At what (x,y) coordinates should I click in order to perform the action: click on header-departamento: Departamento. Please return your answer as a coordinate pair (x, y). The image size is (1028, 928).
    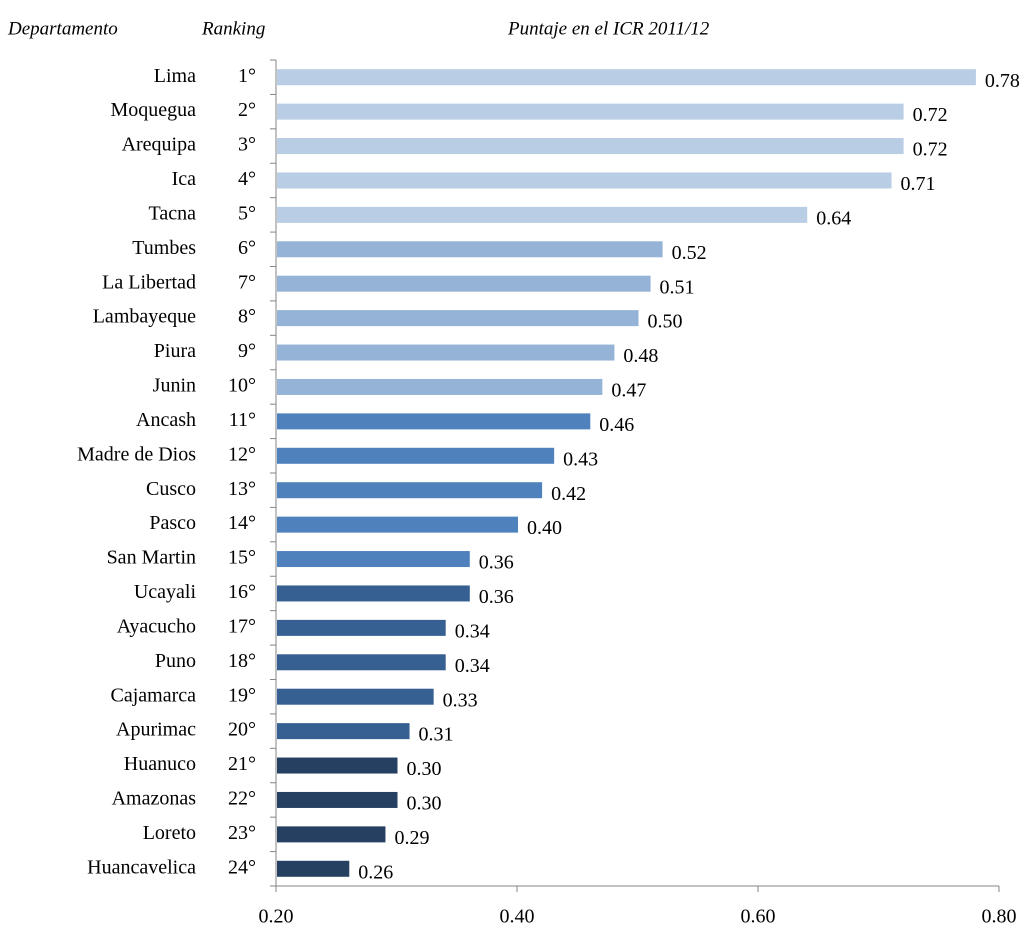
    Looking at the image, I should click on (62, 28).